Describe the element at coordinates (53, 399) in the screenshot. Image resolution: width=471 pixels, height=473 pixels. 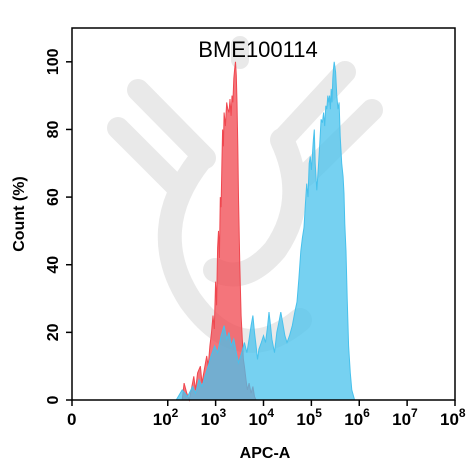
I see `y-tick-label: 0` at that location.